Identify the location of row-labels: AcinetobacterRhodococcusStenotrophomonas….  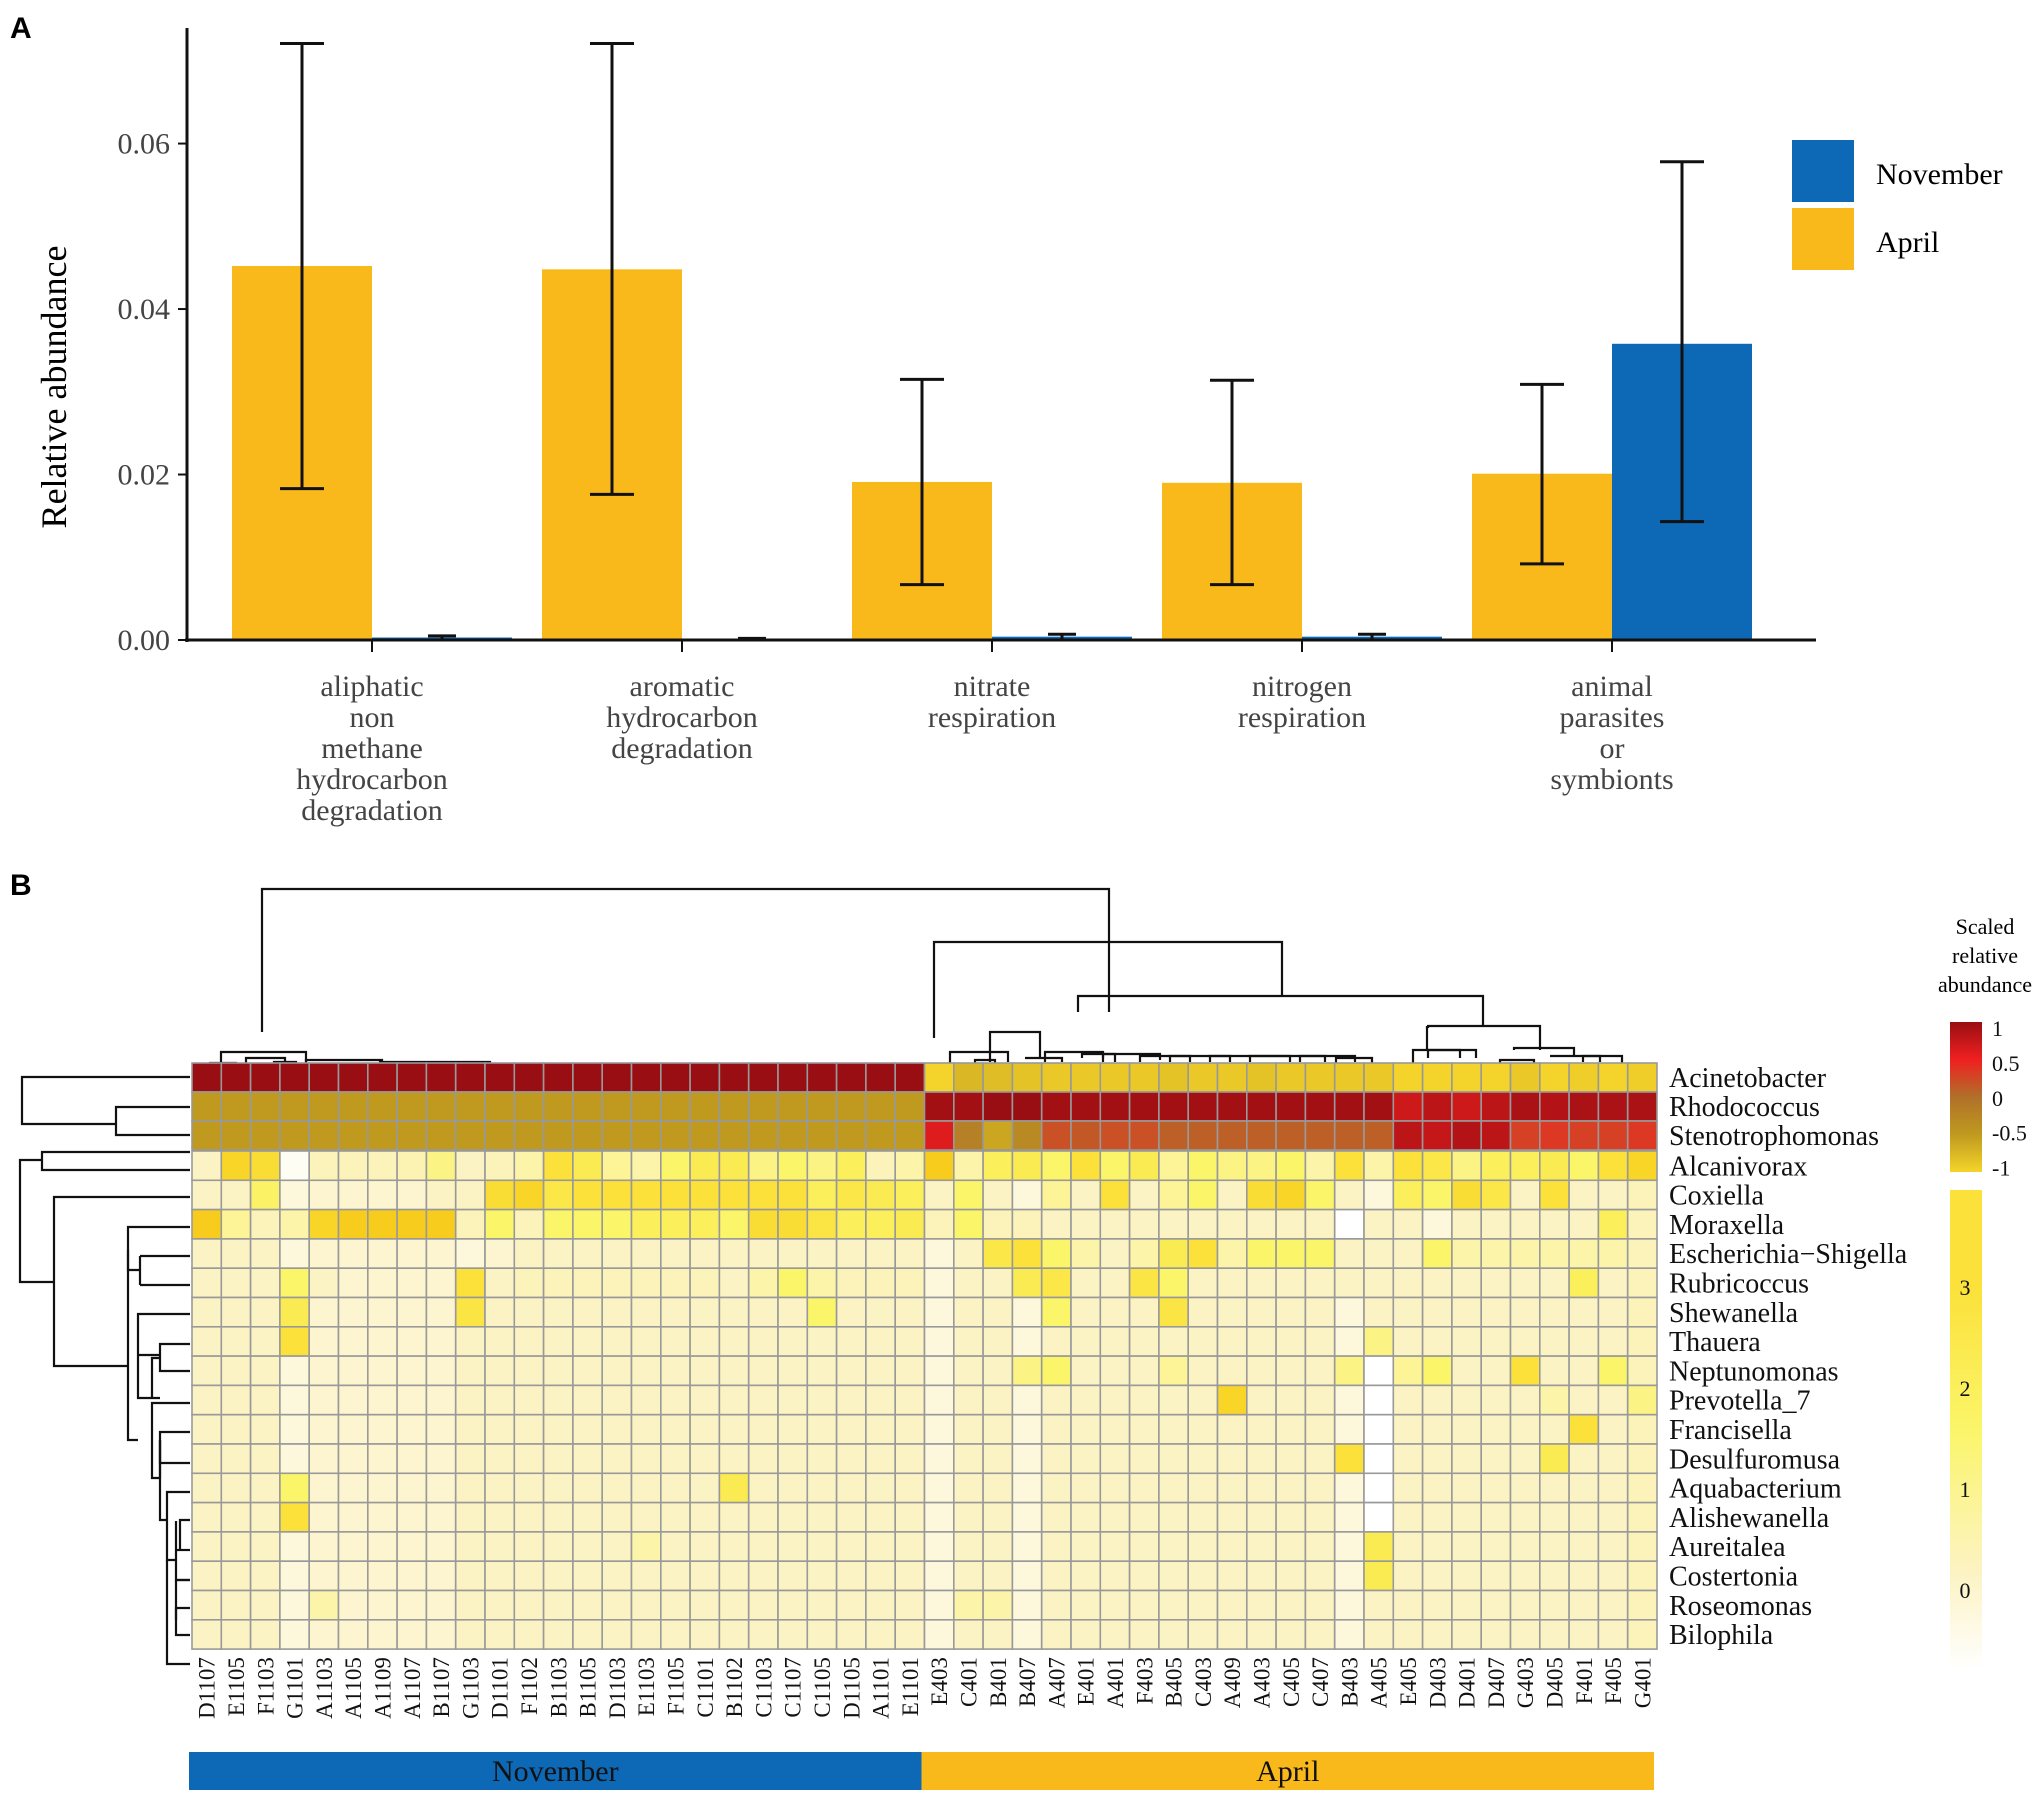
(1788, 1357).